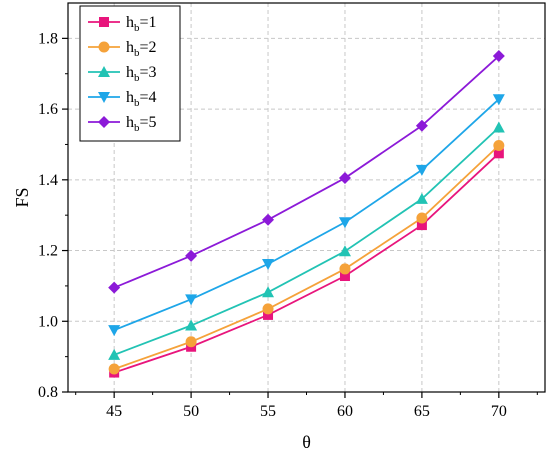 The width and height of the screenshot is (550, 458). What do you see at coordinates (422, 411) in the screenshot?
I see `x-tick-label: 65` at bounding box center [422, 411].